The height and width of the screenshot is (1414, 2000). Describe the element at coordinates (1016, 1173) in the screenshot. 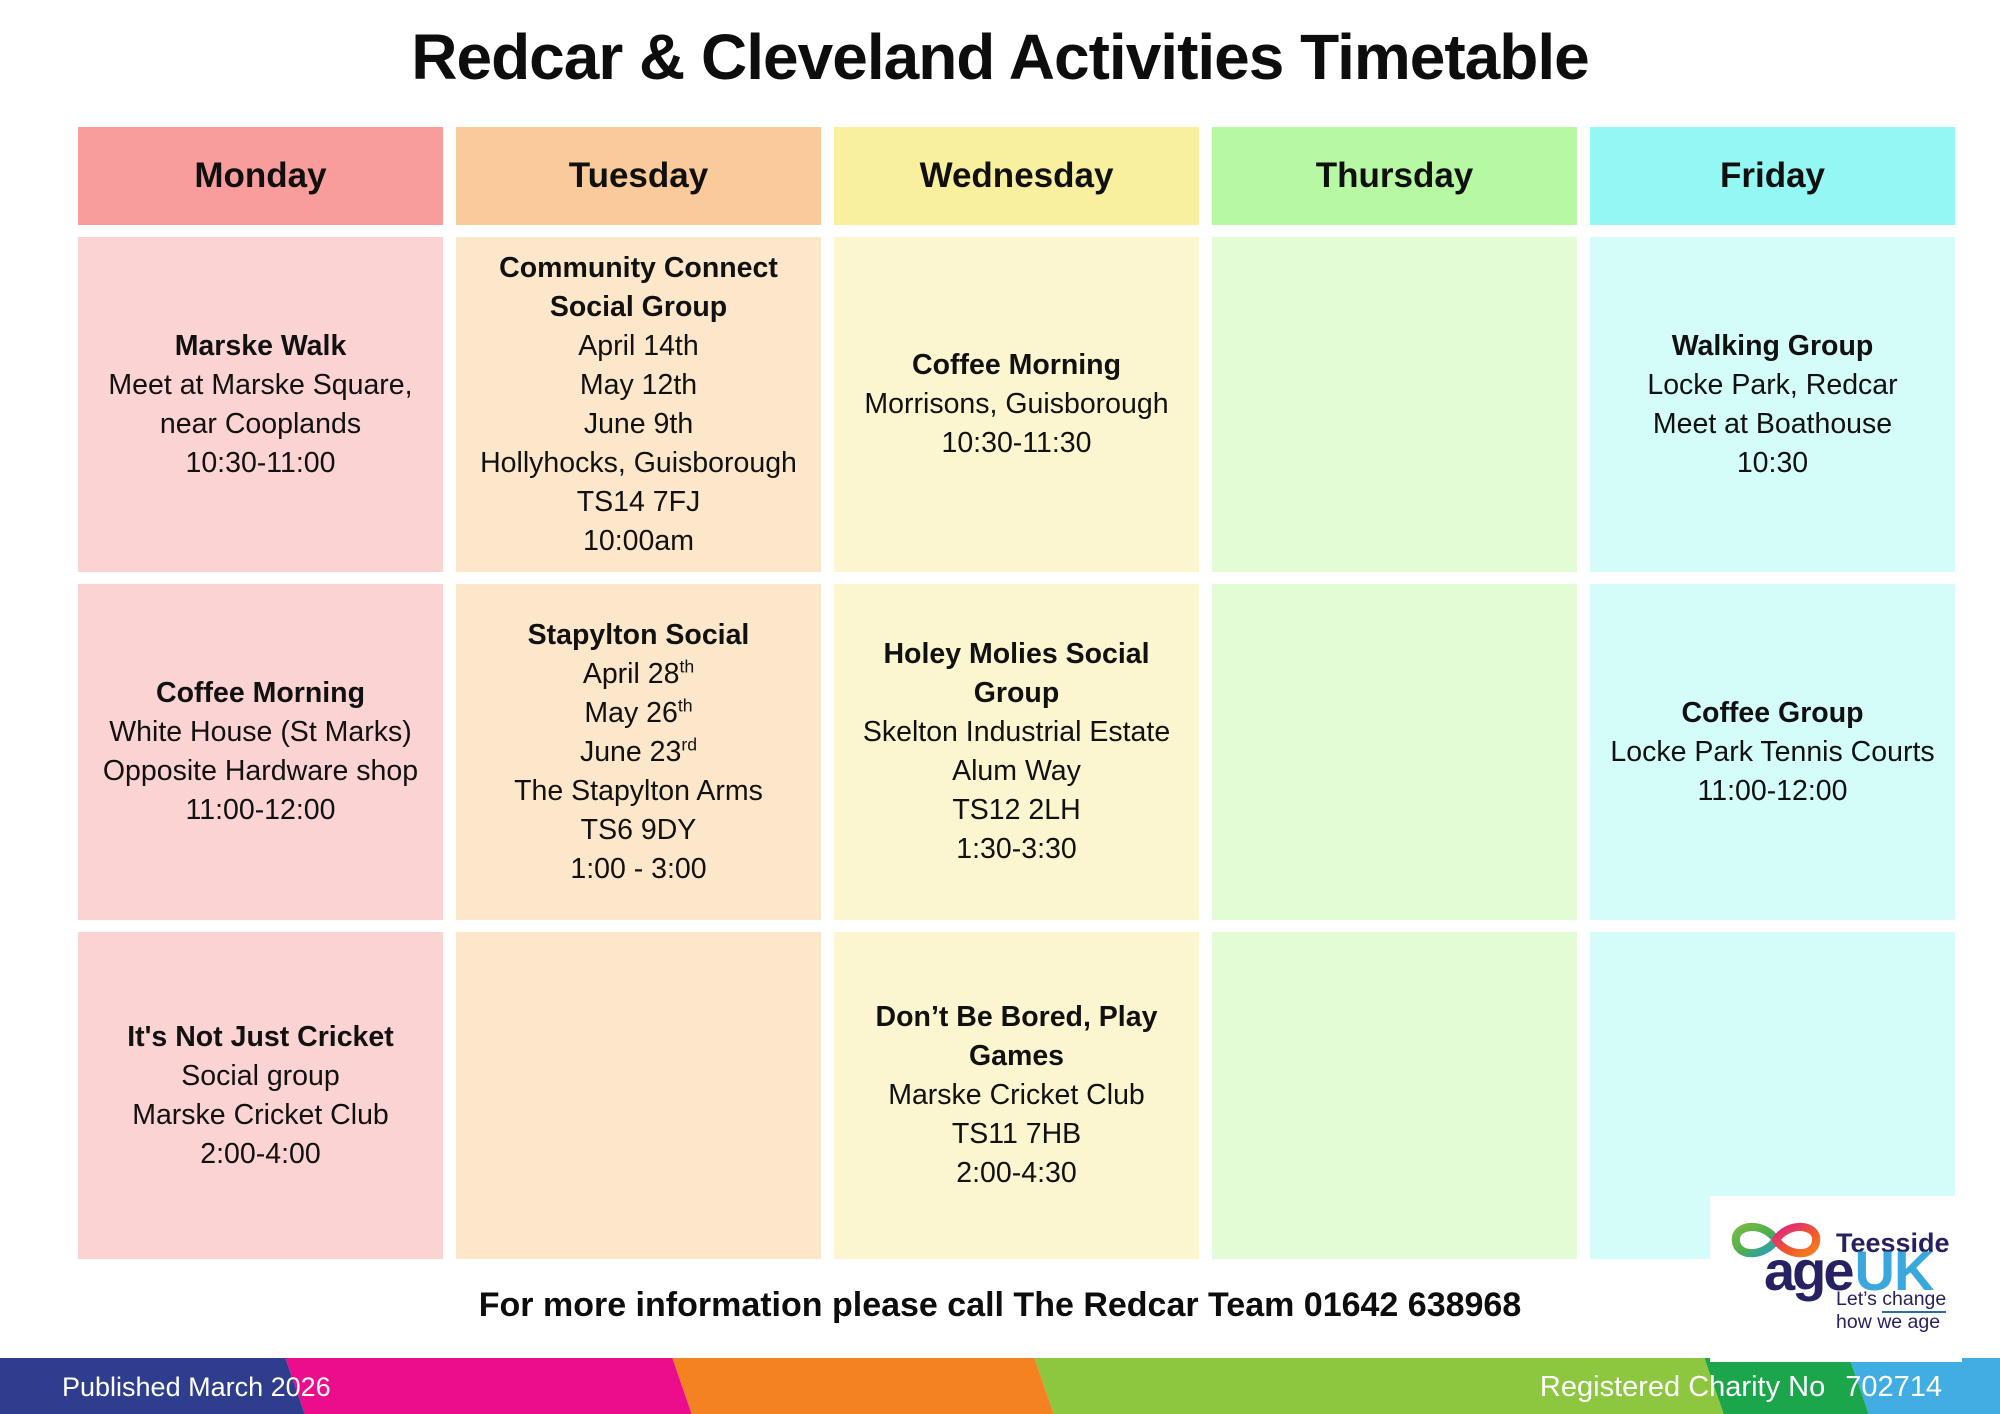

I see `cell-line: 2:00-4:30` at that location.